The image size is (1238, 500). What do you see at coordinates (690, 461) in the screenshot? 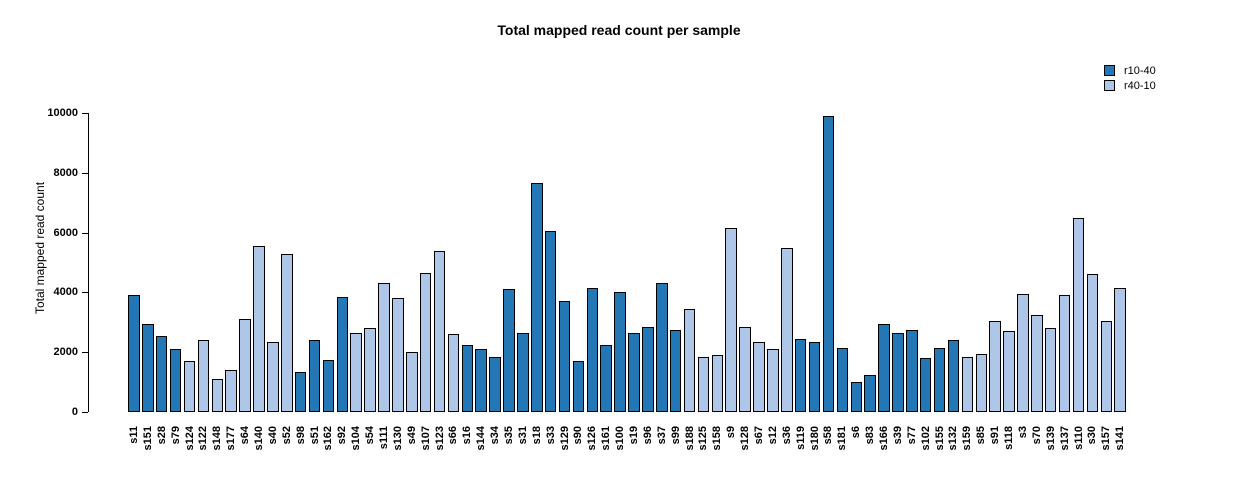
I see `x-label-slot: s188` at bounding box center [690, 461].